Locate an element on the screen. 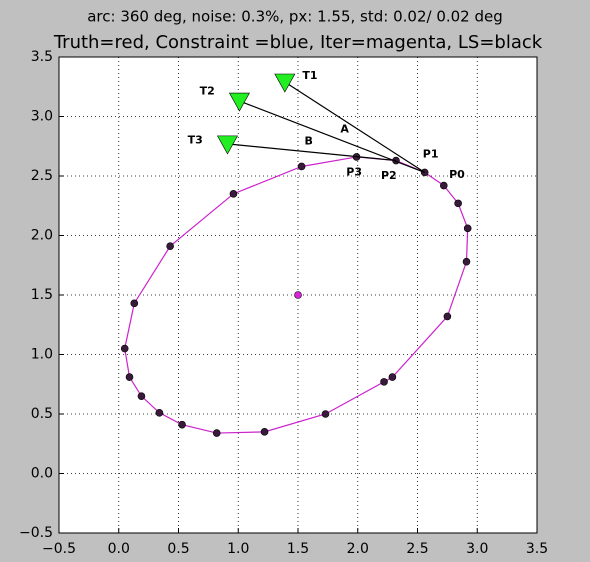 The image size is (590, 562). y-tick-label: 1.5 is located at coordinates (42, 295).